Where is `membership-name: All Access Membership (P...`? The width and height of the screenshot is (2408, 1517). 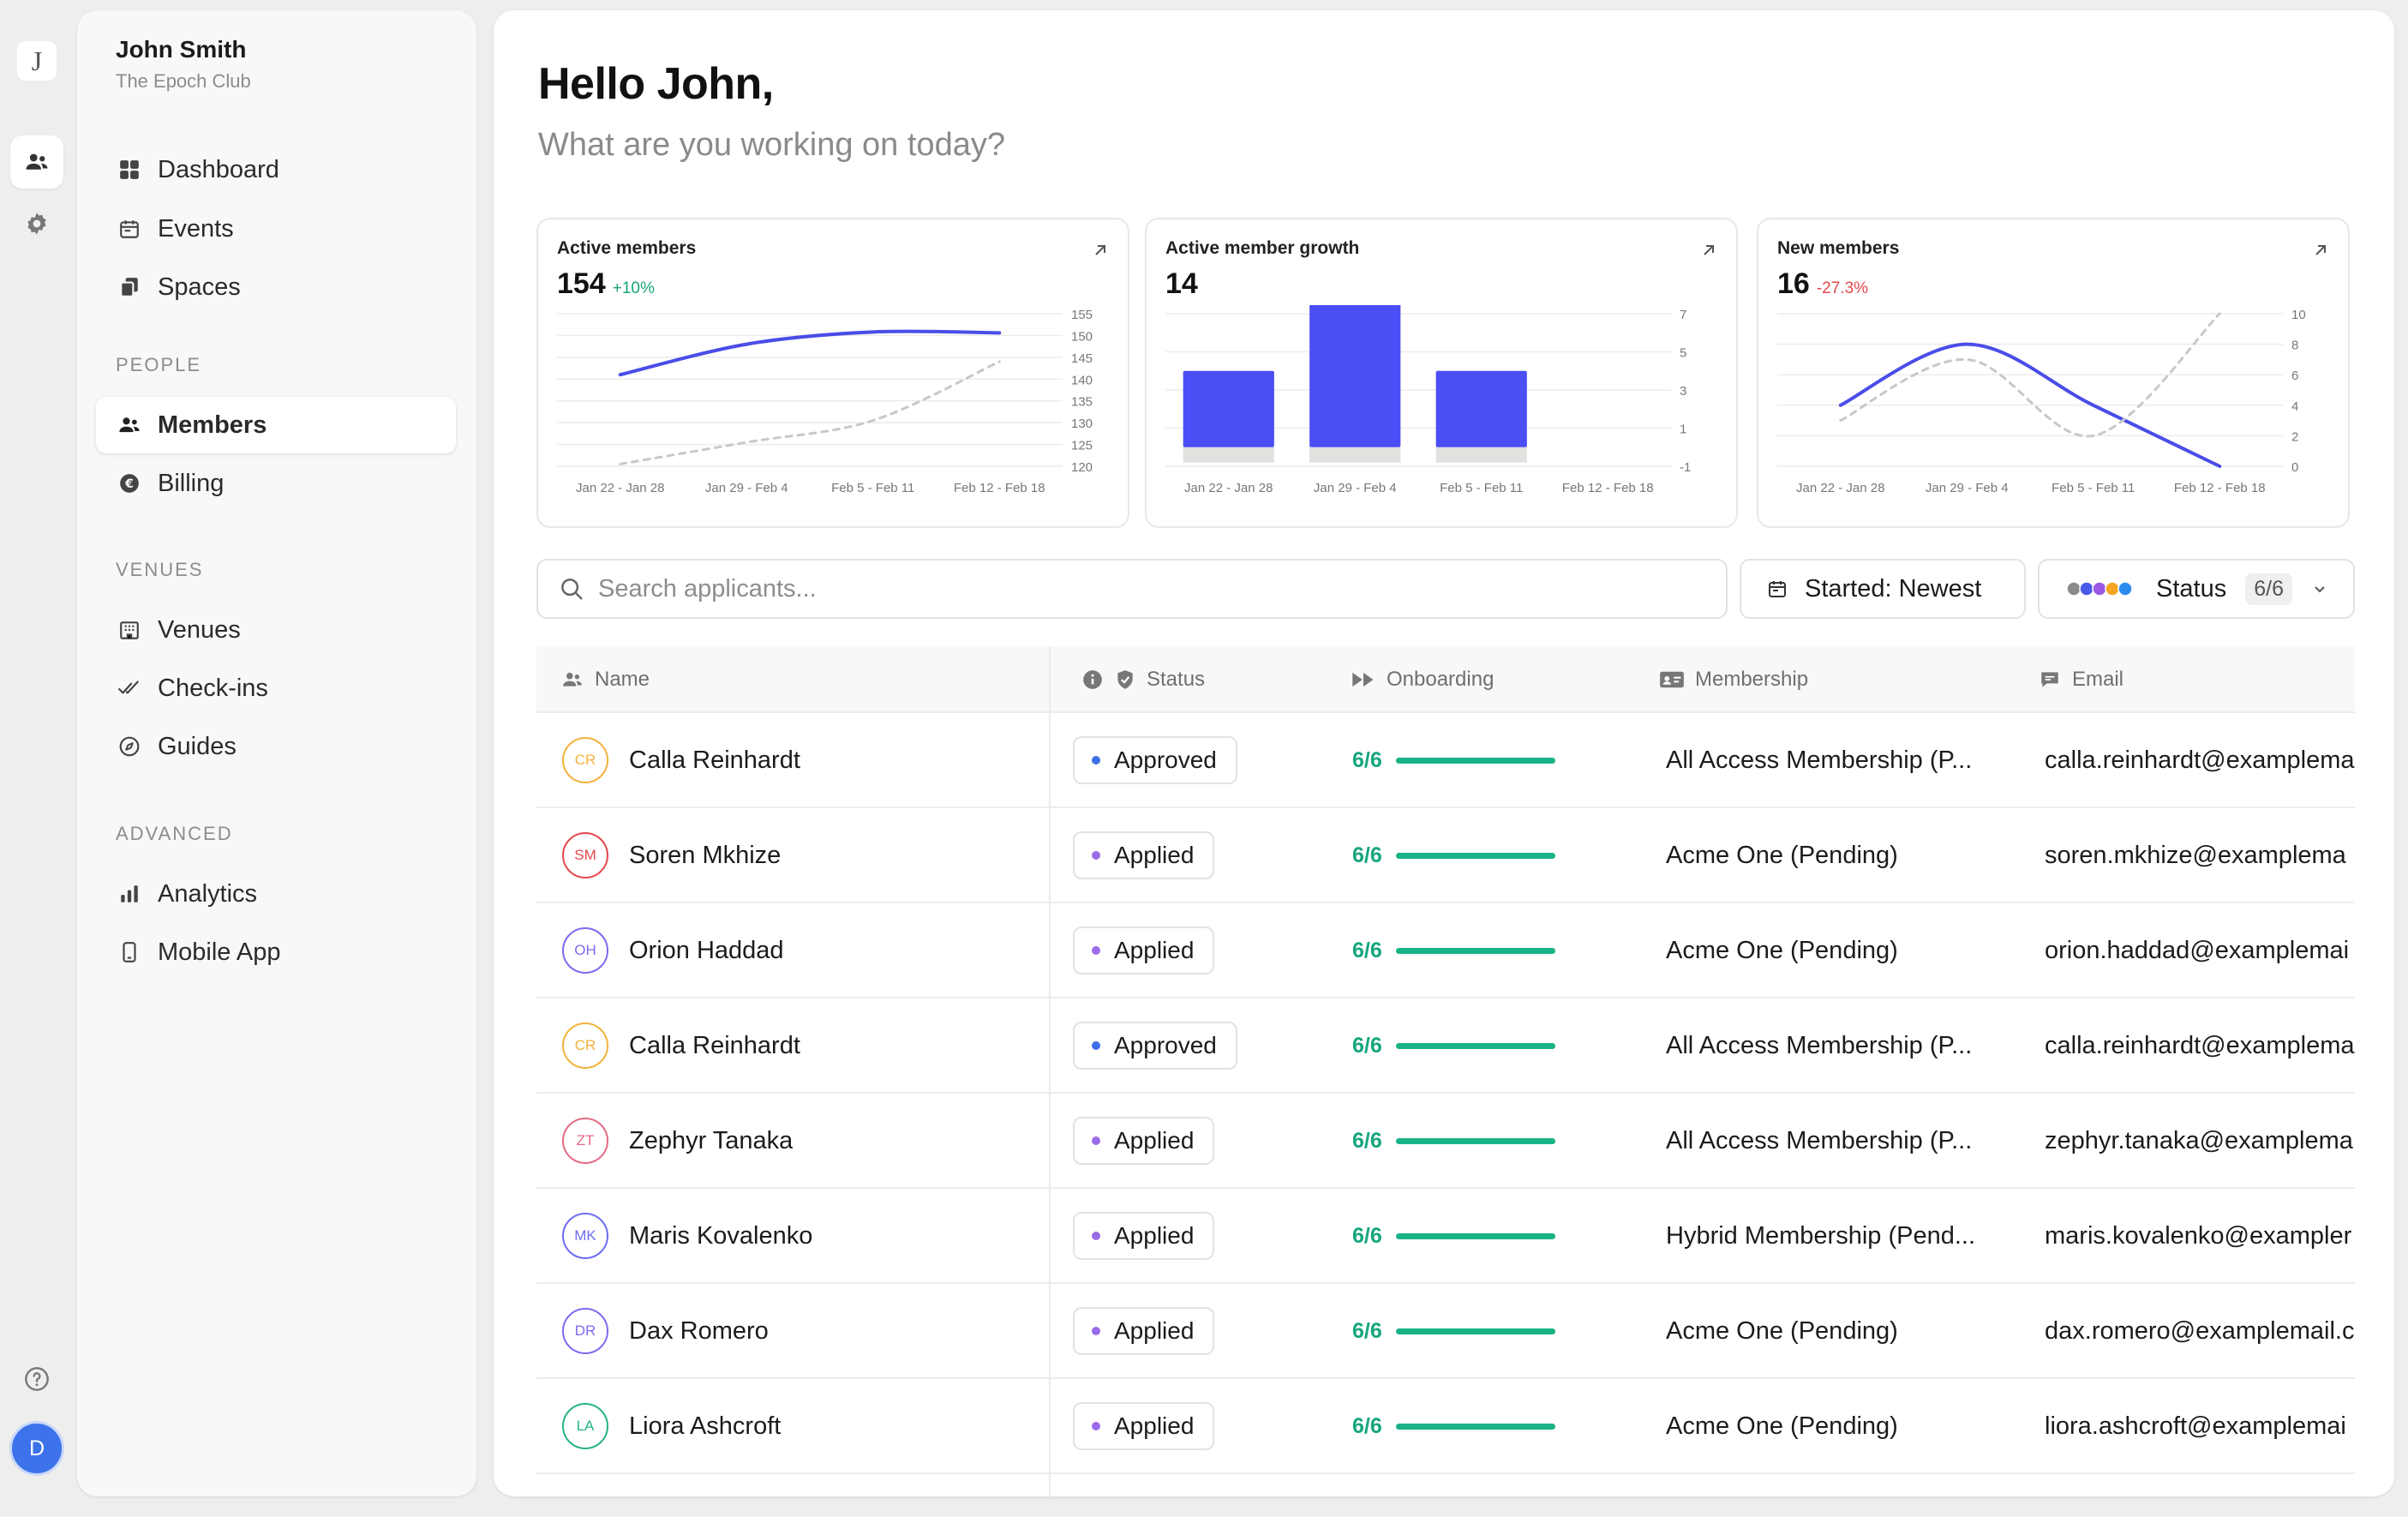 membership-name: All Access Membership (P... is located at coordinates (1819, 760).